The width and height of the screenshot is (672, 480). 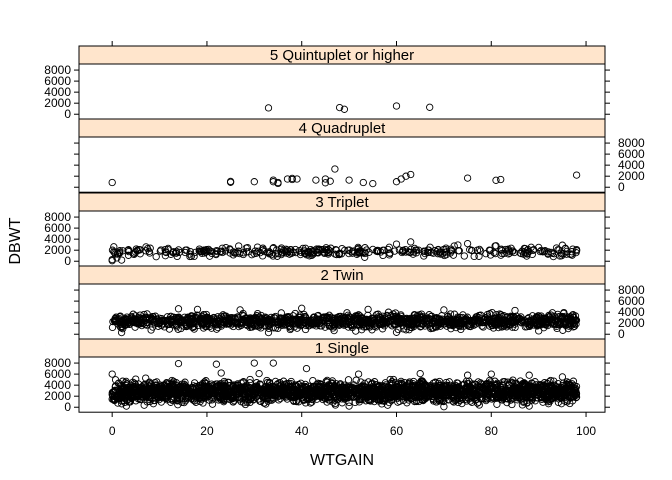 I want to click on points-group, so click(x=344, y=385).